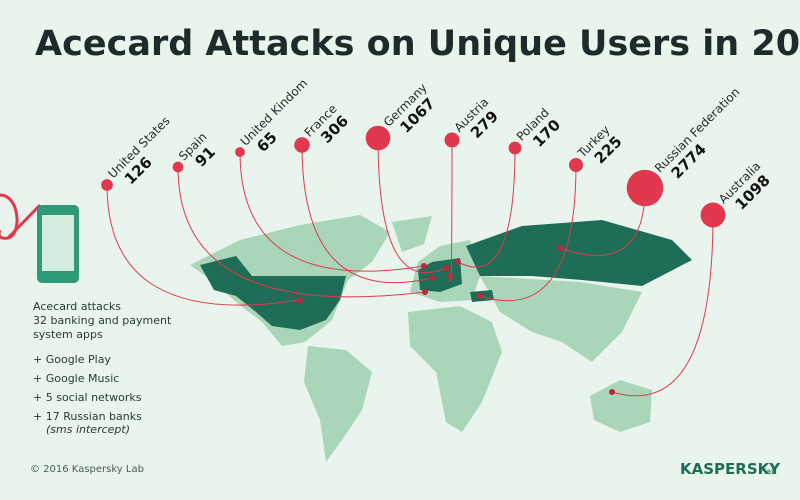 The width and height of the screenshot is (800, 500). What do you see at coordinates (621, 406) in the screenshot?
I see `australia` at bounding box center [621, 406].